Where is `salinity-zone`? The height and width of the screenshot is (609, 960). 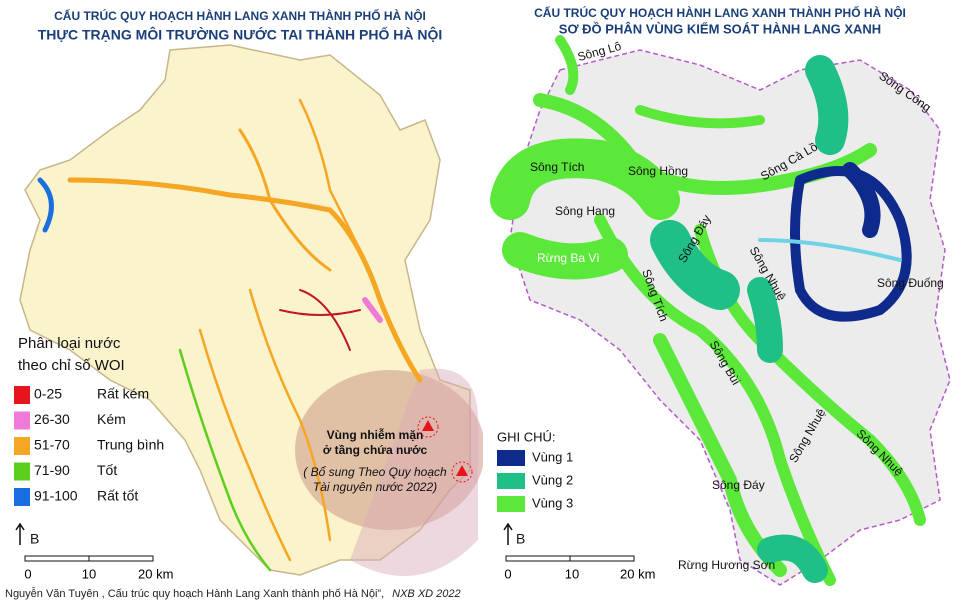 salinity-zone is located at coordinates (390, 450).